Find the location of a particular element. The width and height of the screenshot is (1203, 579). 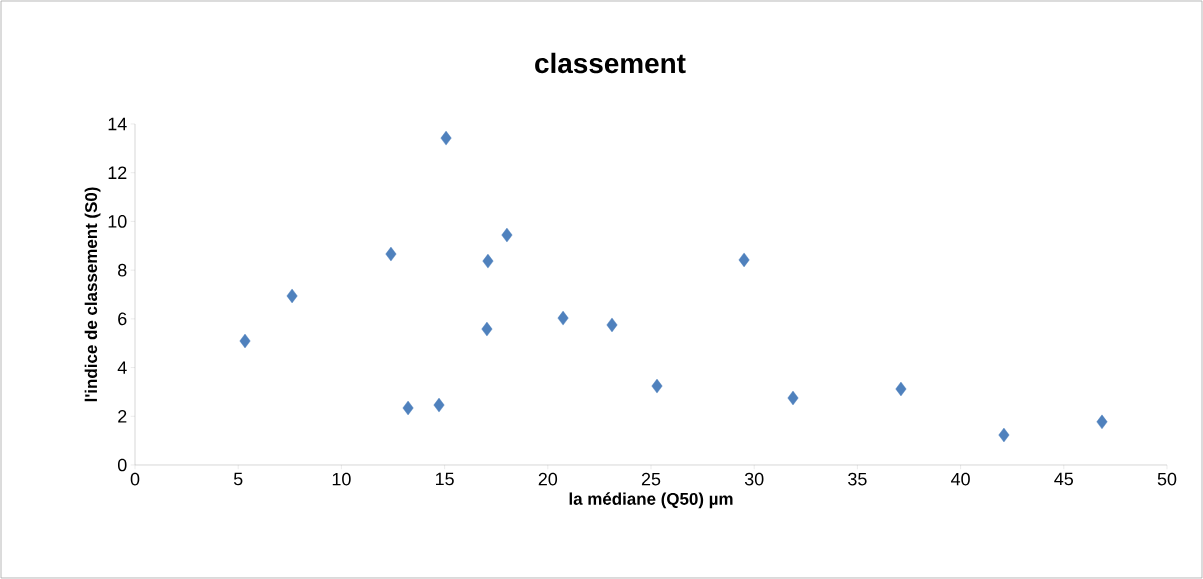

x-tick-label: 5 is located at coordinates (238, 479).